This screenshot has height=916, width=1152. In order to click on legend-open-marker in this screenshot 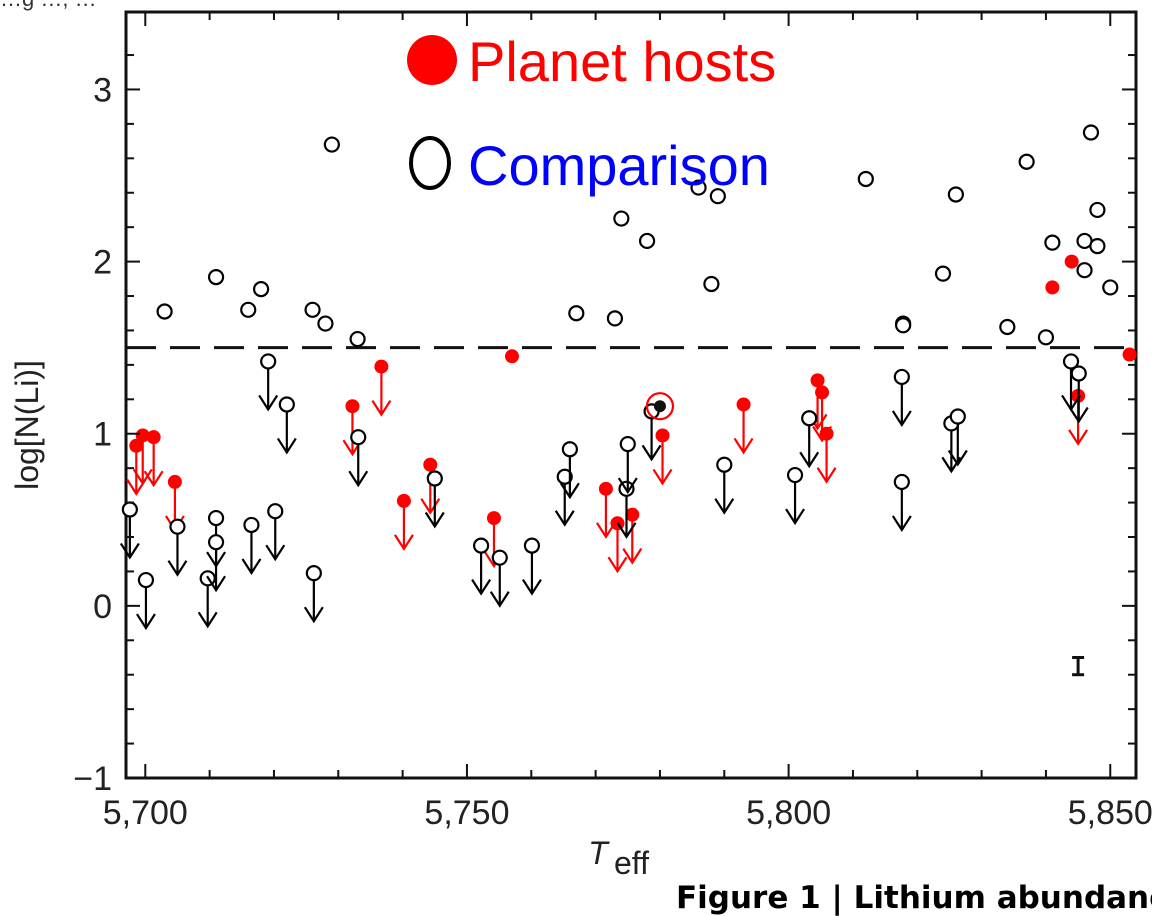, I will do `click(430, 163)`.